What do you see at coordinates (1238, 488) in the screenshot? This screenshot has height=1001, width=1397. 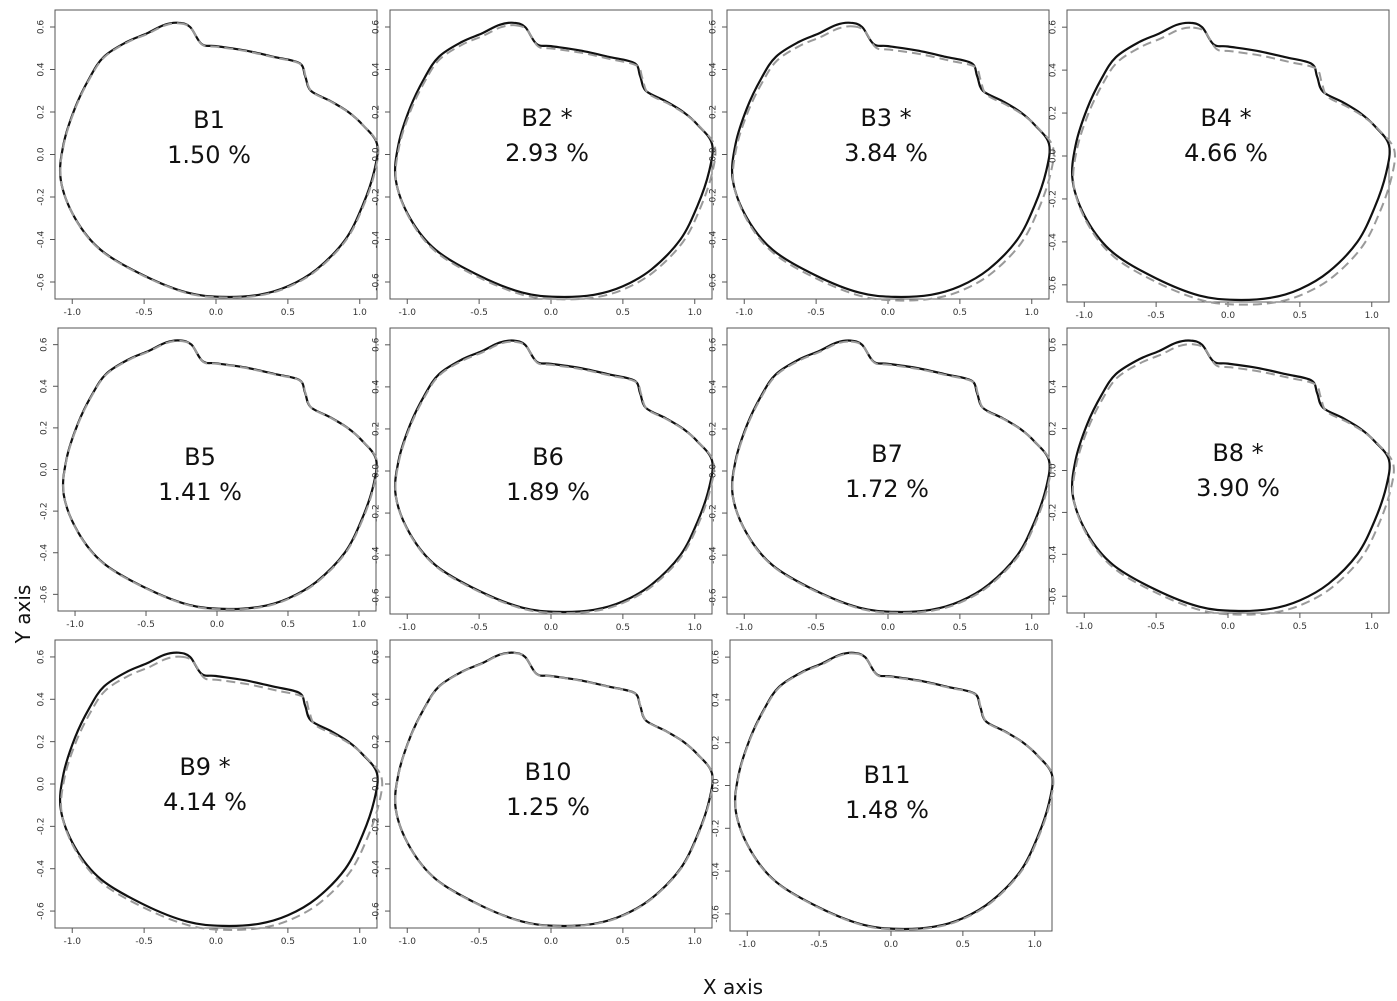 I see `panel-percent: 3.90 %` at bounding box center [1238, 488].